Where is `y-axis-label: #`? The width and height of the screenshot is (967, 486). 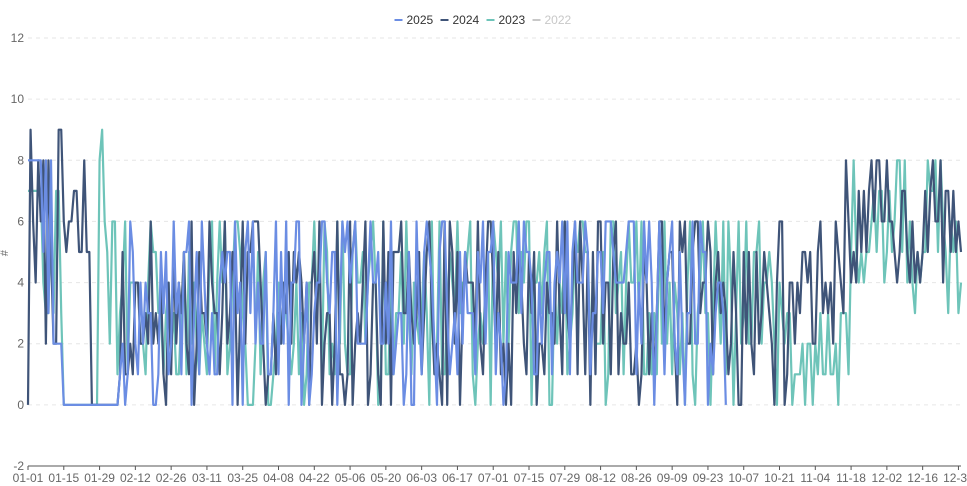
y-axis-label: # is located at coordinates (5, 252).